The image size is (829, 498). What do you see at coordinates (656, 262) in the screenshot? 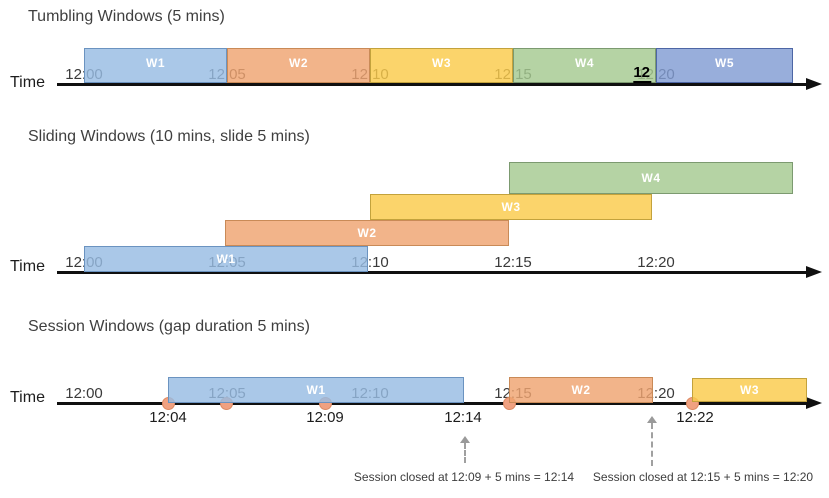
I see `tick-label: 12:20` at bounding box center [656, 262].